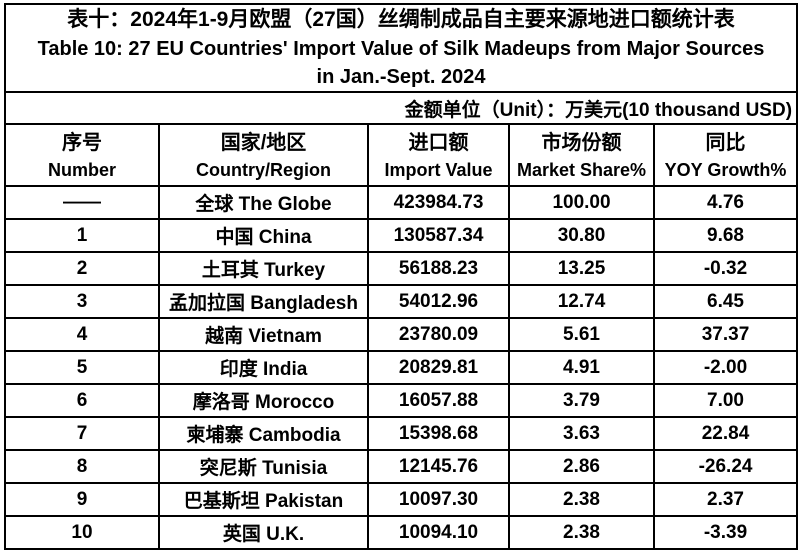 This screenshot has height=554, width=800. Describe the element at coordinates (82, 499) in the screenshot. I see `cell-number: 9` at that location.